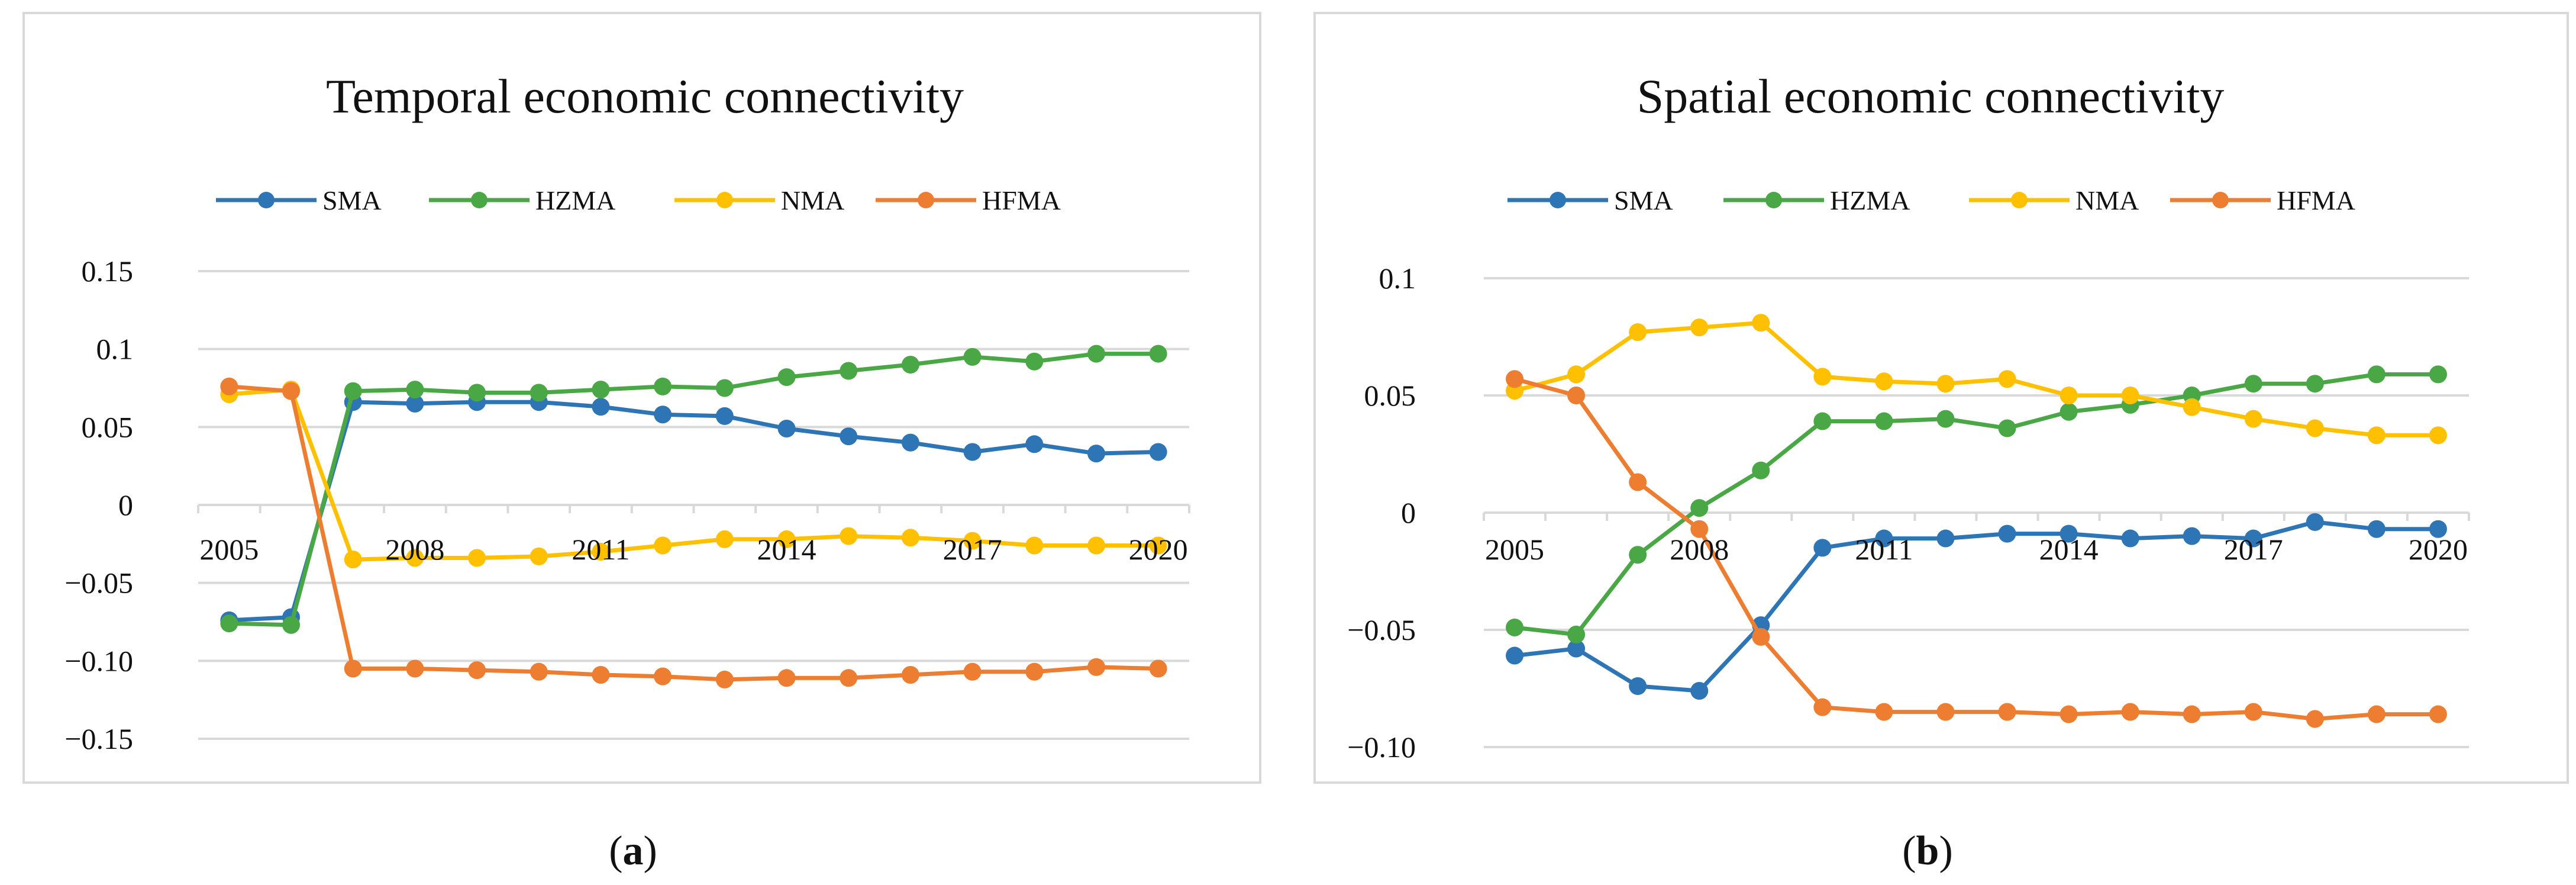 The image size is (2576, 885). Describe the element at coordinates (1816, 200) in the screenshot. I see `legend-item-hzma: HZMA` at that location.